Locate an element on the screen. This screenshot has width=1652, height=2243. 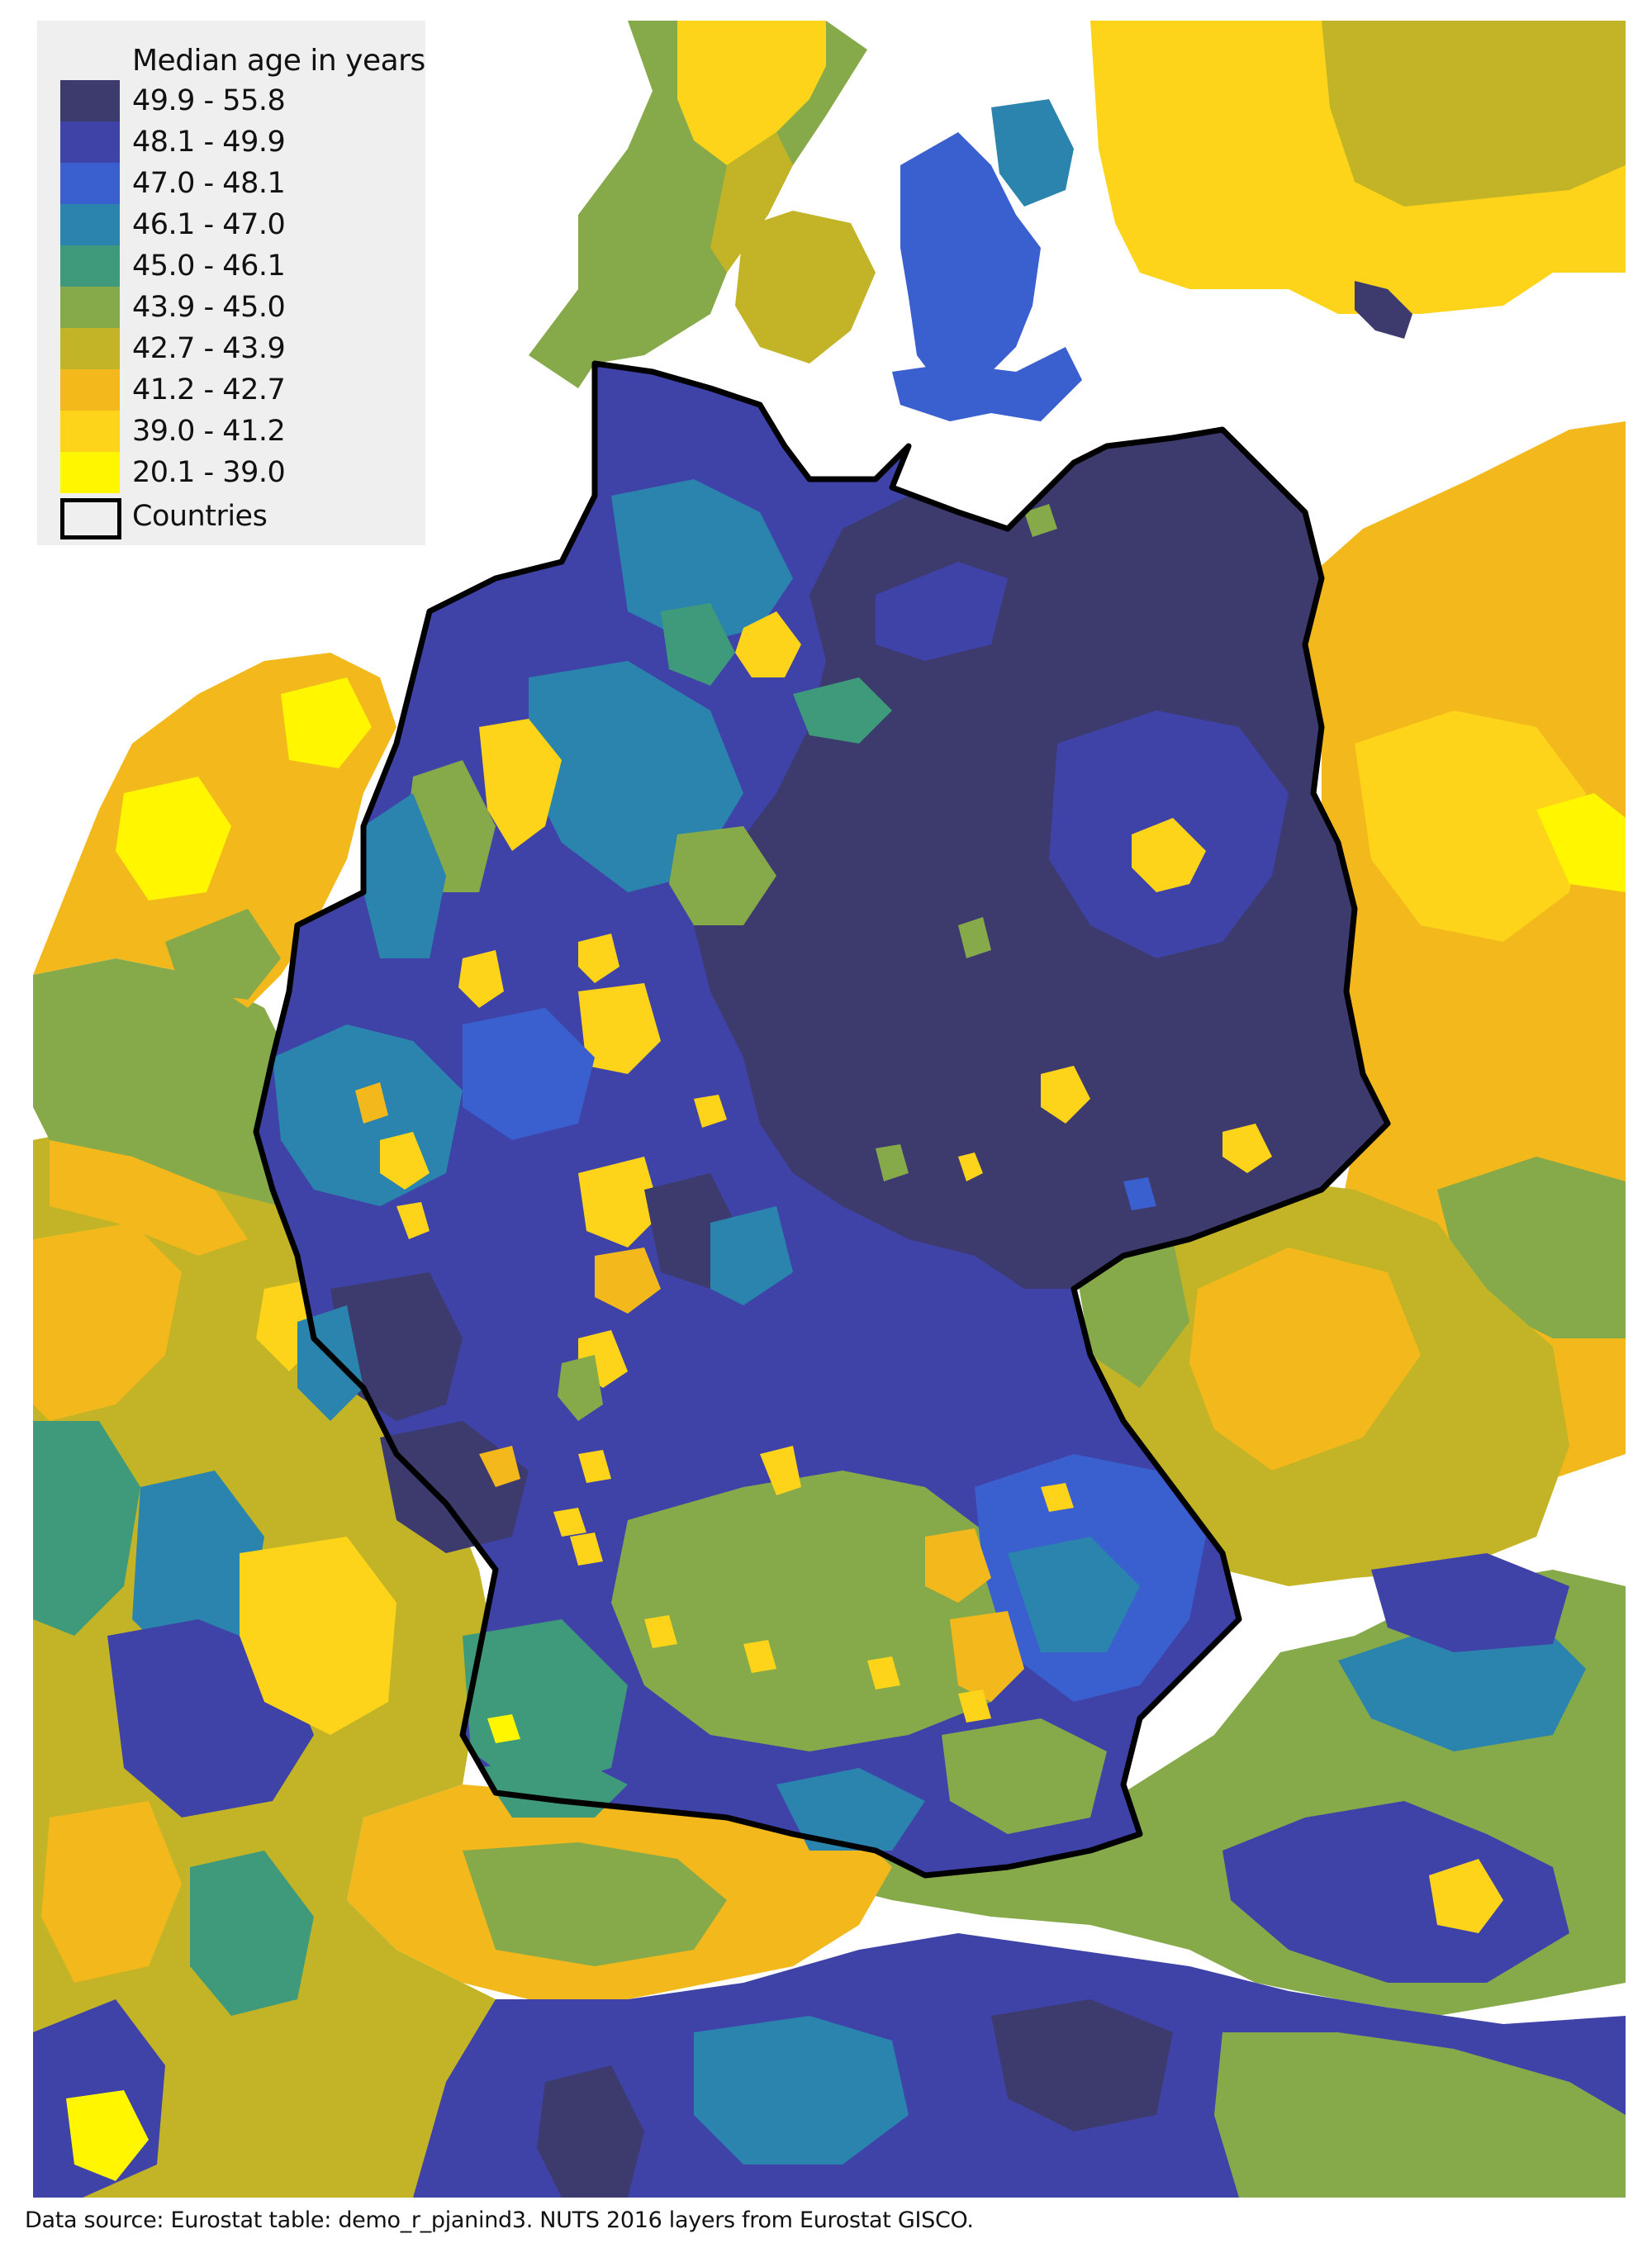
region-leipzig is located at coordinates (1065, 1095).